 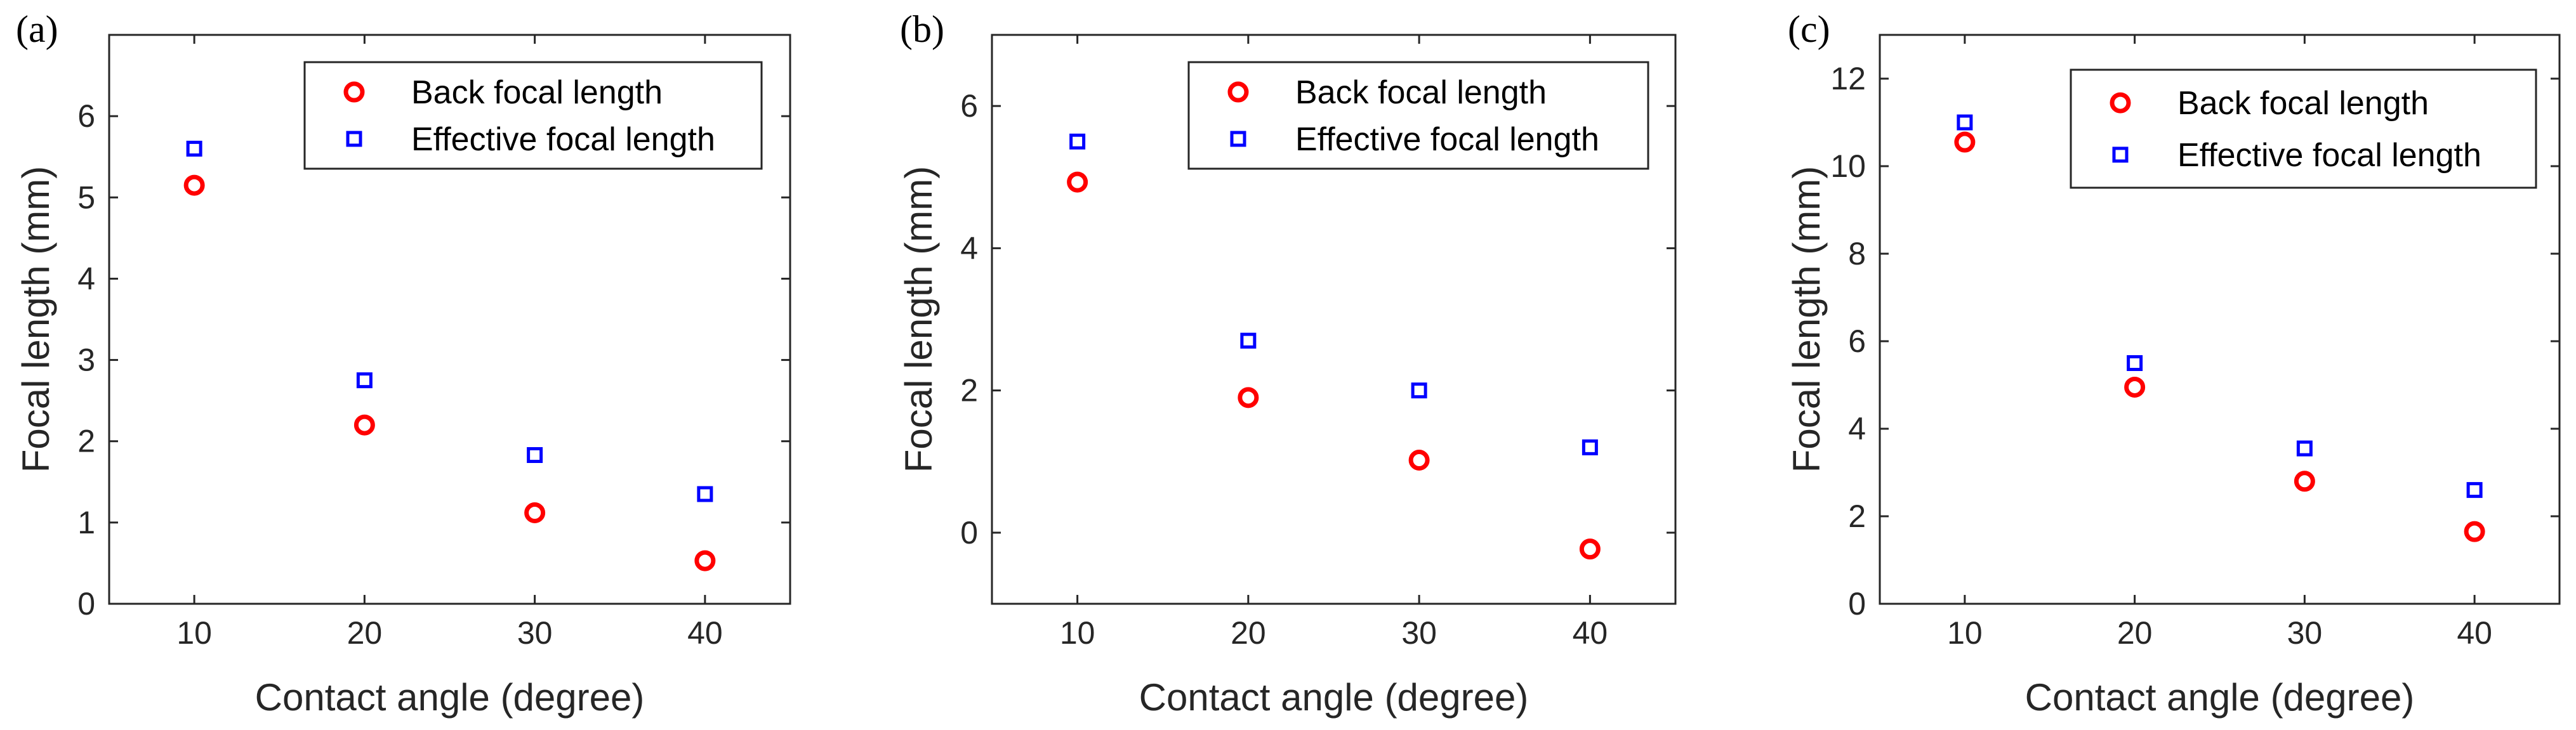 I want to click on y-tick-label: 5, so click(x=86, y=197).